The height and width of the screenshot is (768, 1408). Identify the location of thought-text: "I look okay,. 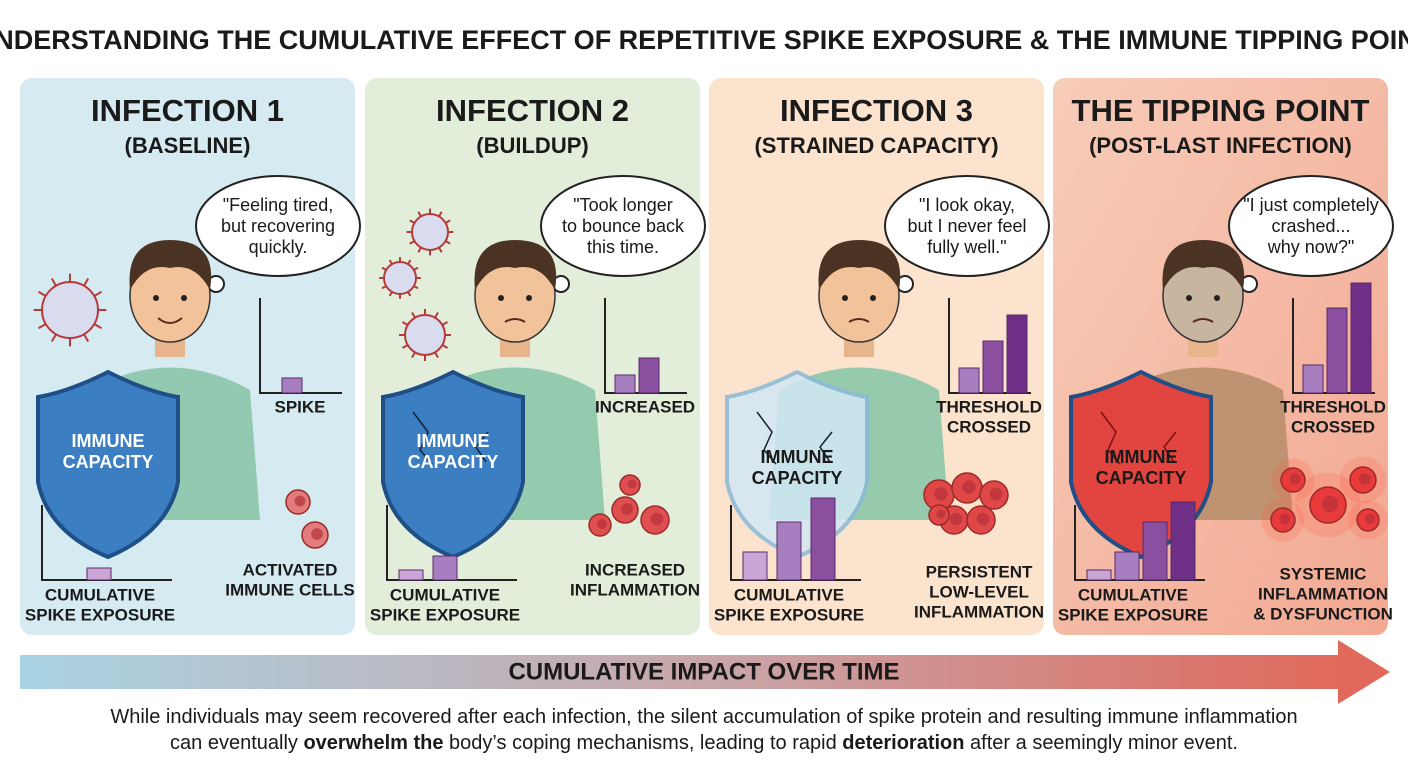
(967, 205).